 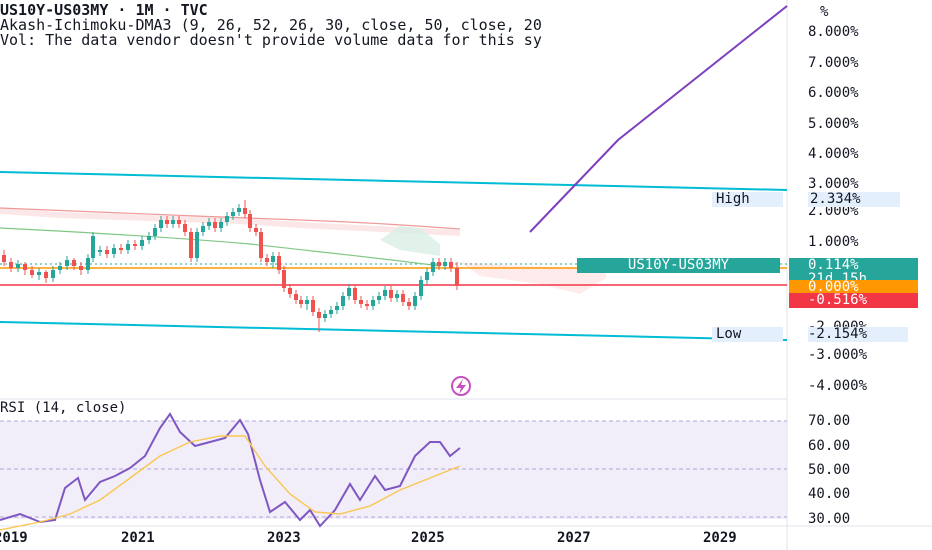 I want to click on lightning-bolt-icon, so click(x=461, y=386).